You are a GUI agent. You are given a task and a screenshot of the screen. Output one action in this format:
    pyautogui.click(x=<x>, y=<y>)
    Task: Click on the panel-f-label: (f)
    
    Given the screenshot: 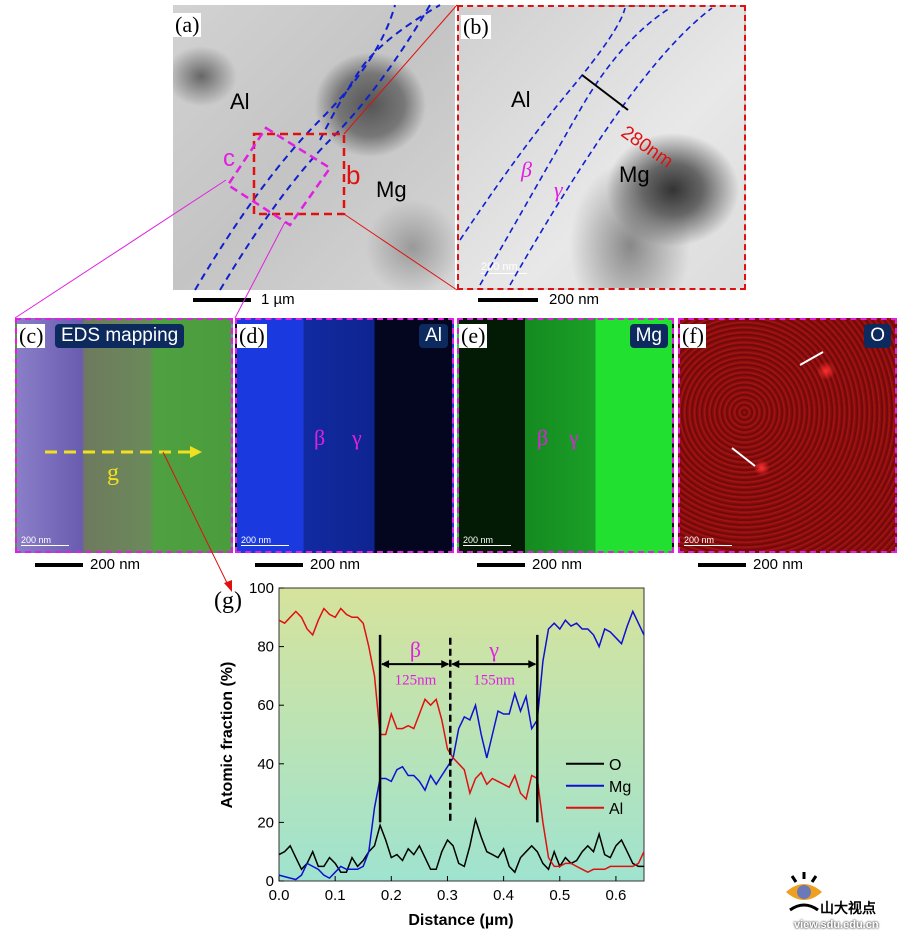 What is the action you would take?
    pyautogui.click(x=693, y=335)
    